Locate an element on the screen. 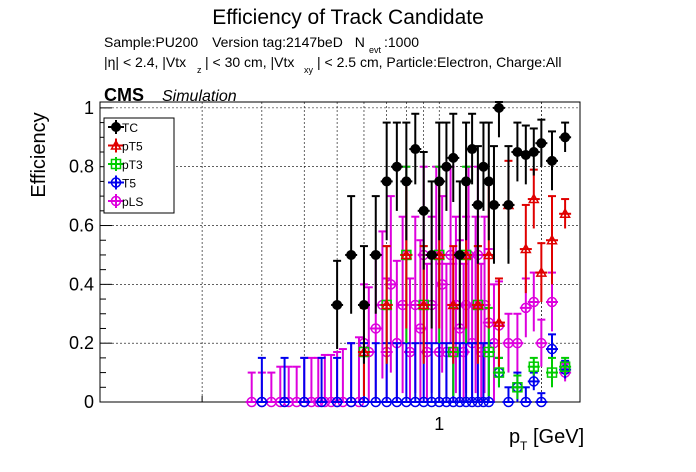 This screenshot has height=472, width=696. legend: TC pT5 pT3 T5 pLS is located at coordinates (139, 165).